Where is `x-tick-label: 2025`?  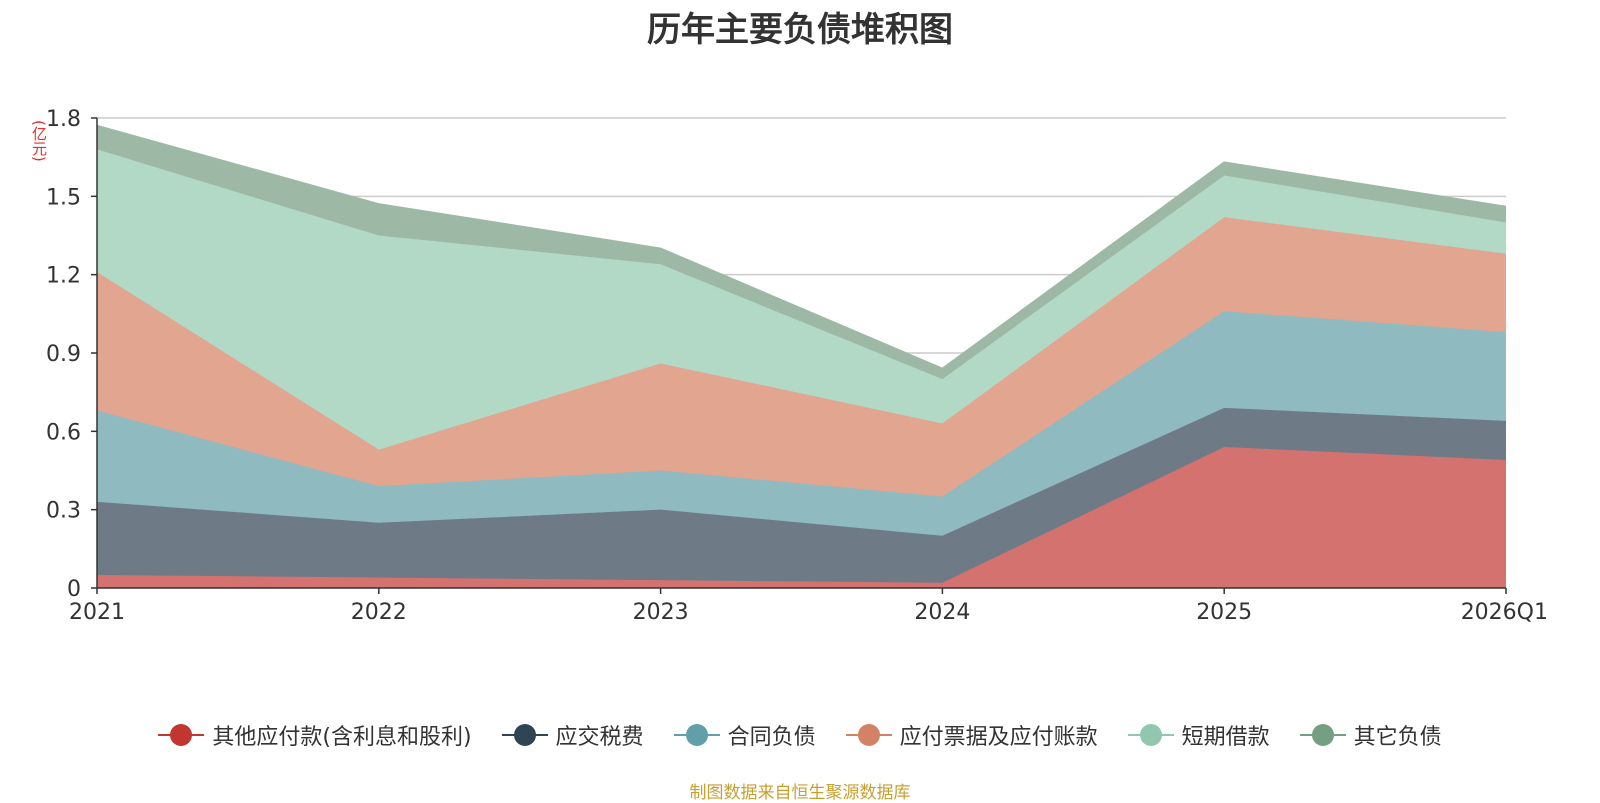
x-tick-label: 2025 is located at coordinates (1224, 612).